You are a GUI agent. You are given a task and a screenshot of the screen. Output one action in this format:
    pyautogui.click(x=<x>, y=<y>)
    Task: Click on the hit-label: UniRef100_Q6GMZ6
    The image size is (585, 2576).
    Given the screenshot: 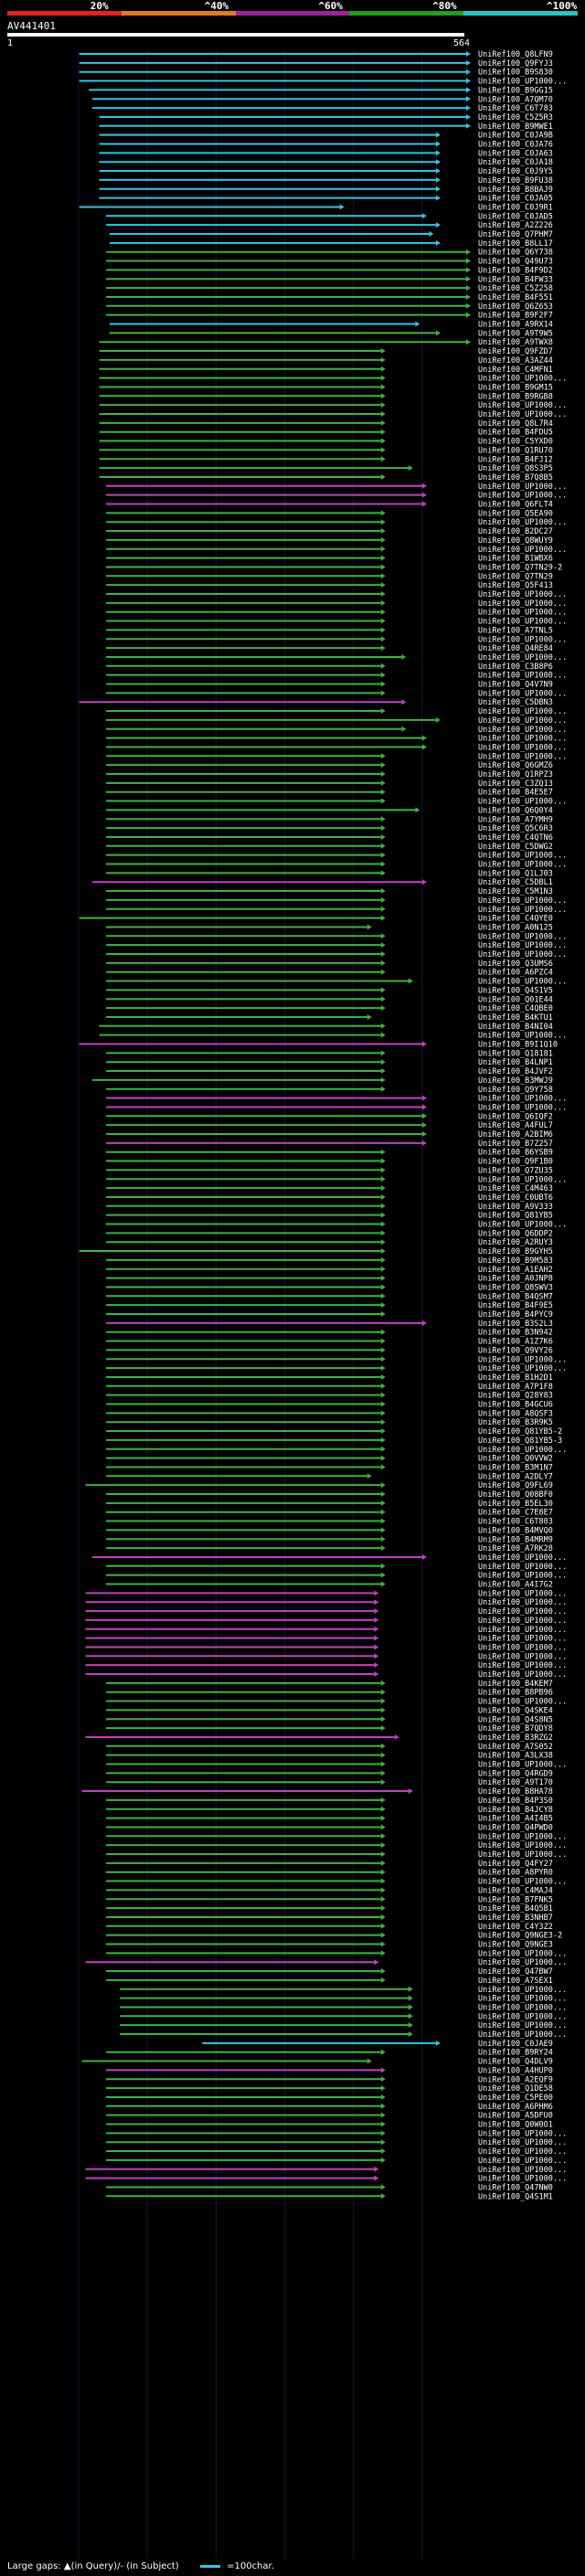 What is the action you would take?
    pyautogui.click(x=515, y=765)
    